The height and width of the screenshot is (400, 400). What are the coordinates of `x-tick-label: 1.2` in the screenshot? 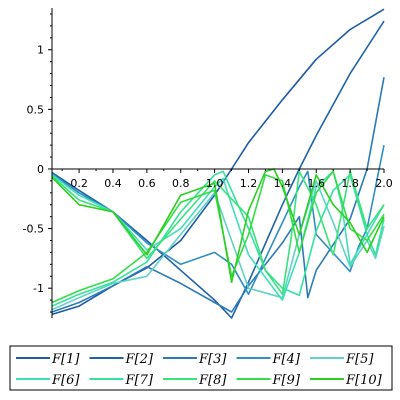 It's located at (249, 183).